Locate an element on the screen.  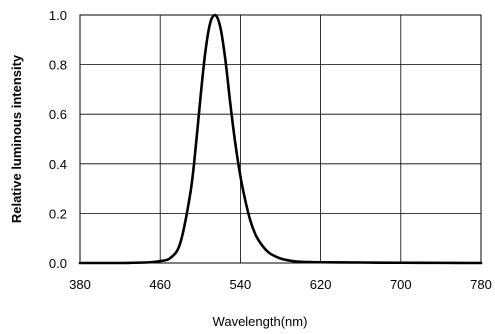
y-axis-title: Relative luminous intensity is located at coordinates (16, 138).